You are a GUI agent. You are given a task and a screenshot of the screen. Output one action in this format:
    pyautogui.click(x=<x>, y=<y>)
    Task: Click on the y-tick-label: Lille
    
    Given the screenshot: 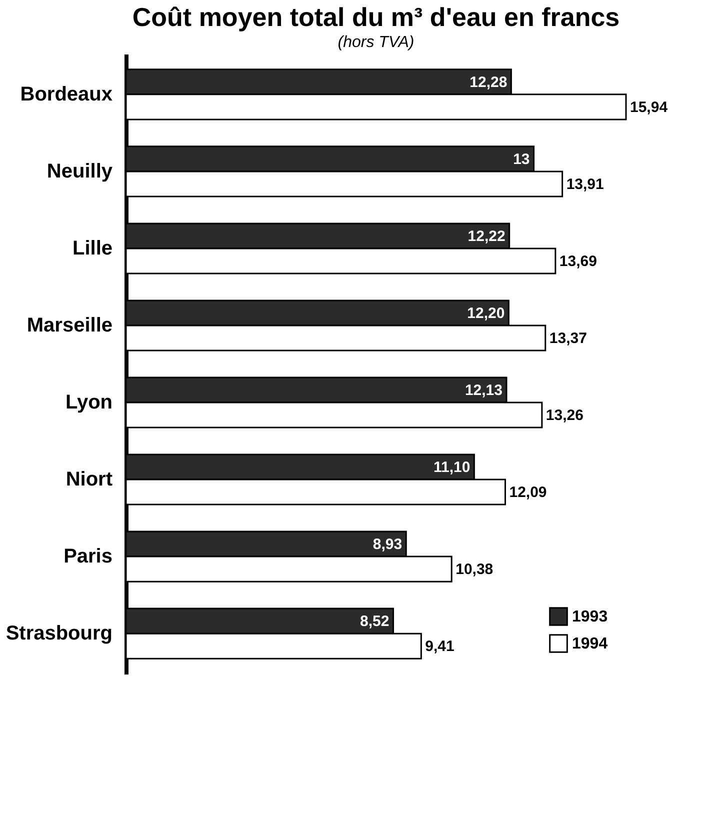 What is the action you would take?
    pyautogui.click(x=92, y=248)
    